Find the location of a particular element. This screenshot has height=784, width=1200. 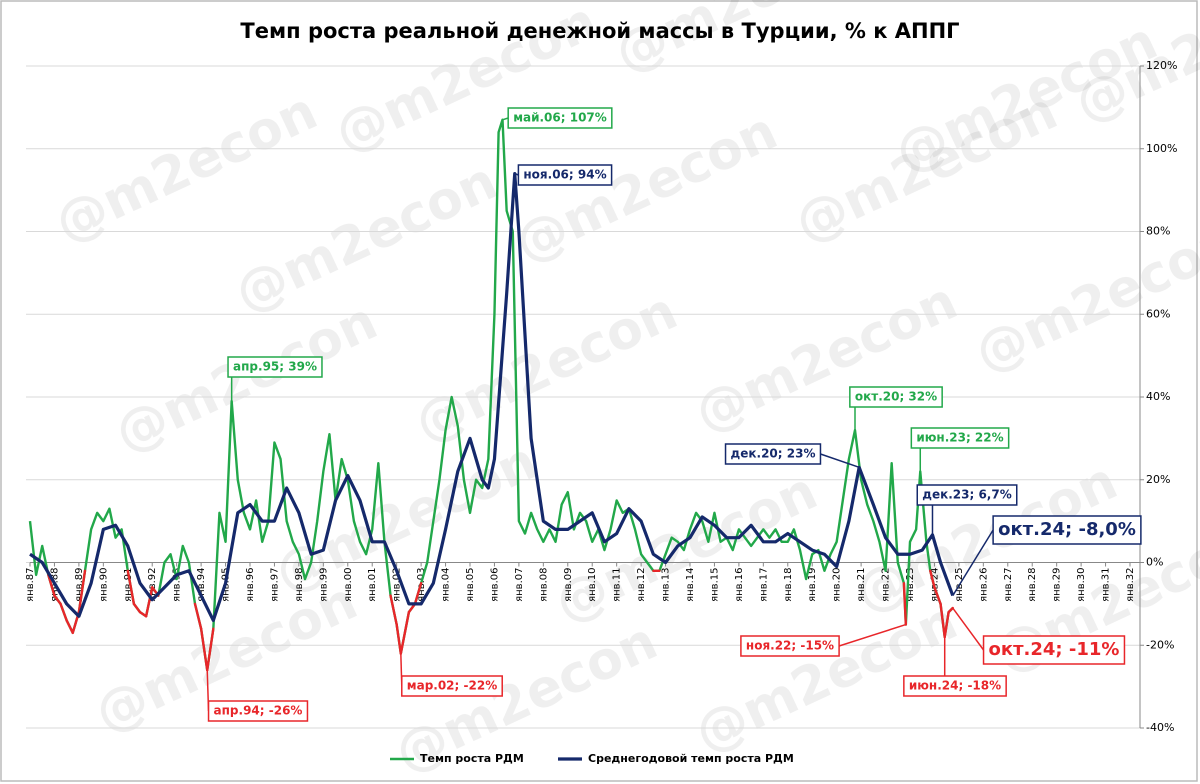

x-tick-label: янв.04 is located at coordinates (446, 585).